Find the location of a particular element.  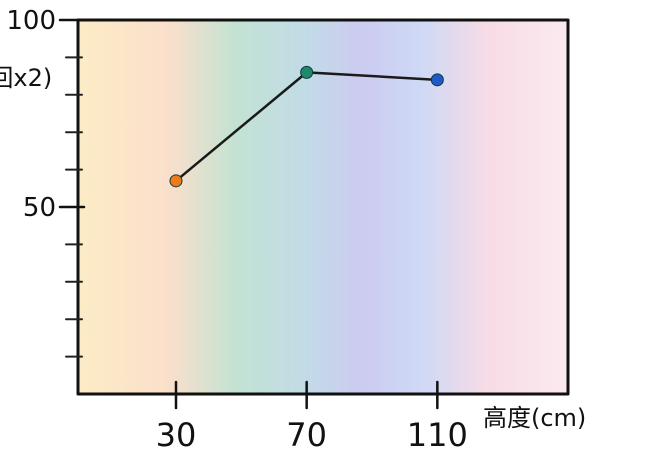

series-layer is located at coordinates (306, 126).